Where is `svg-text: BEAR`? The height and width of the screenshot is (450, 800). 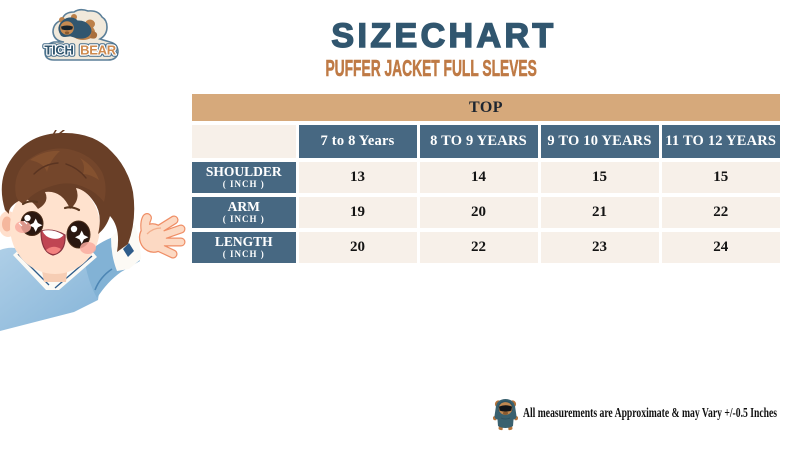
svg-text: BEAR is located at coordinates (98, 50).